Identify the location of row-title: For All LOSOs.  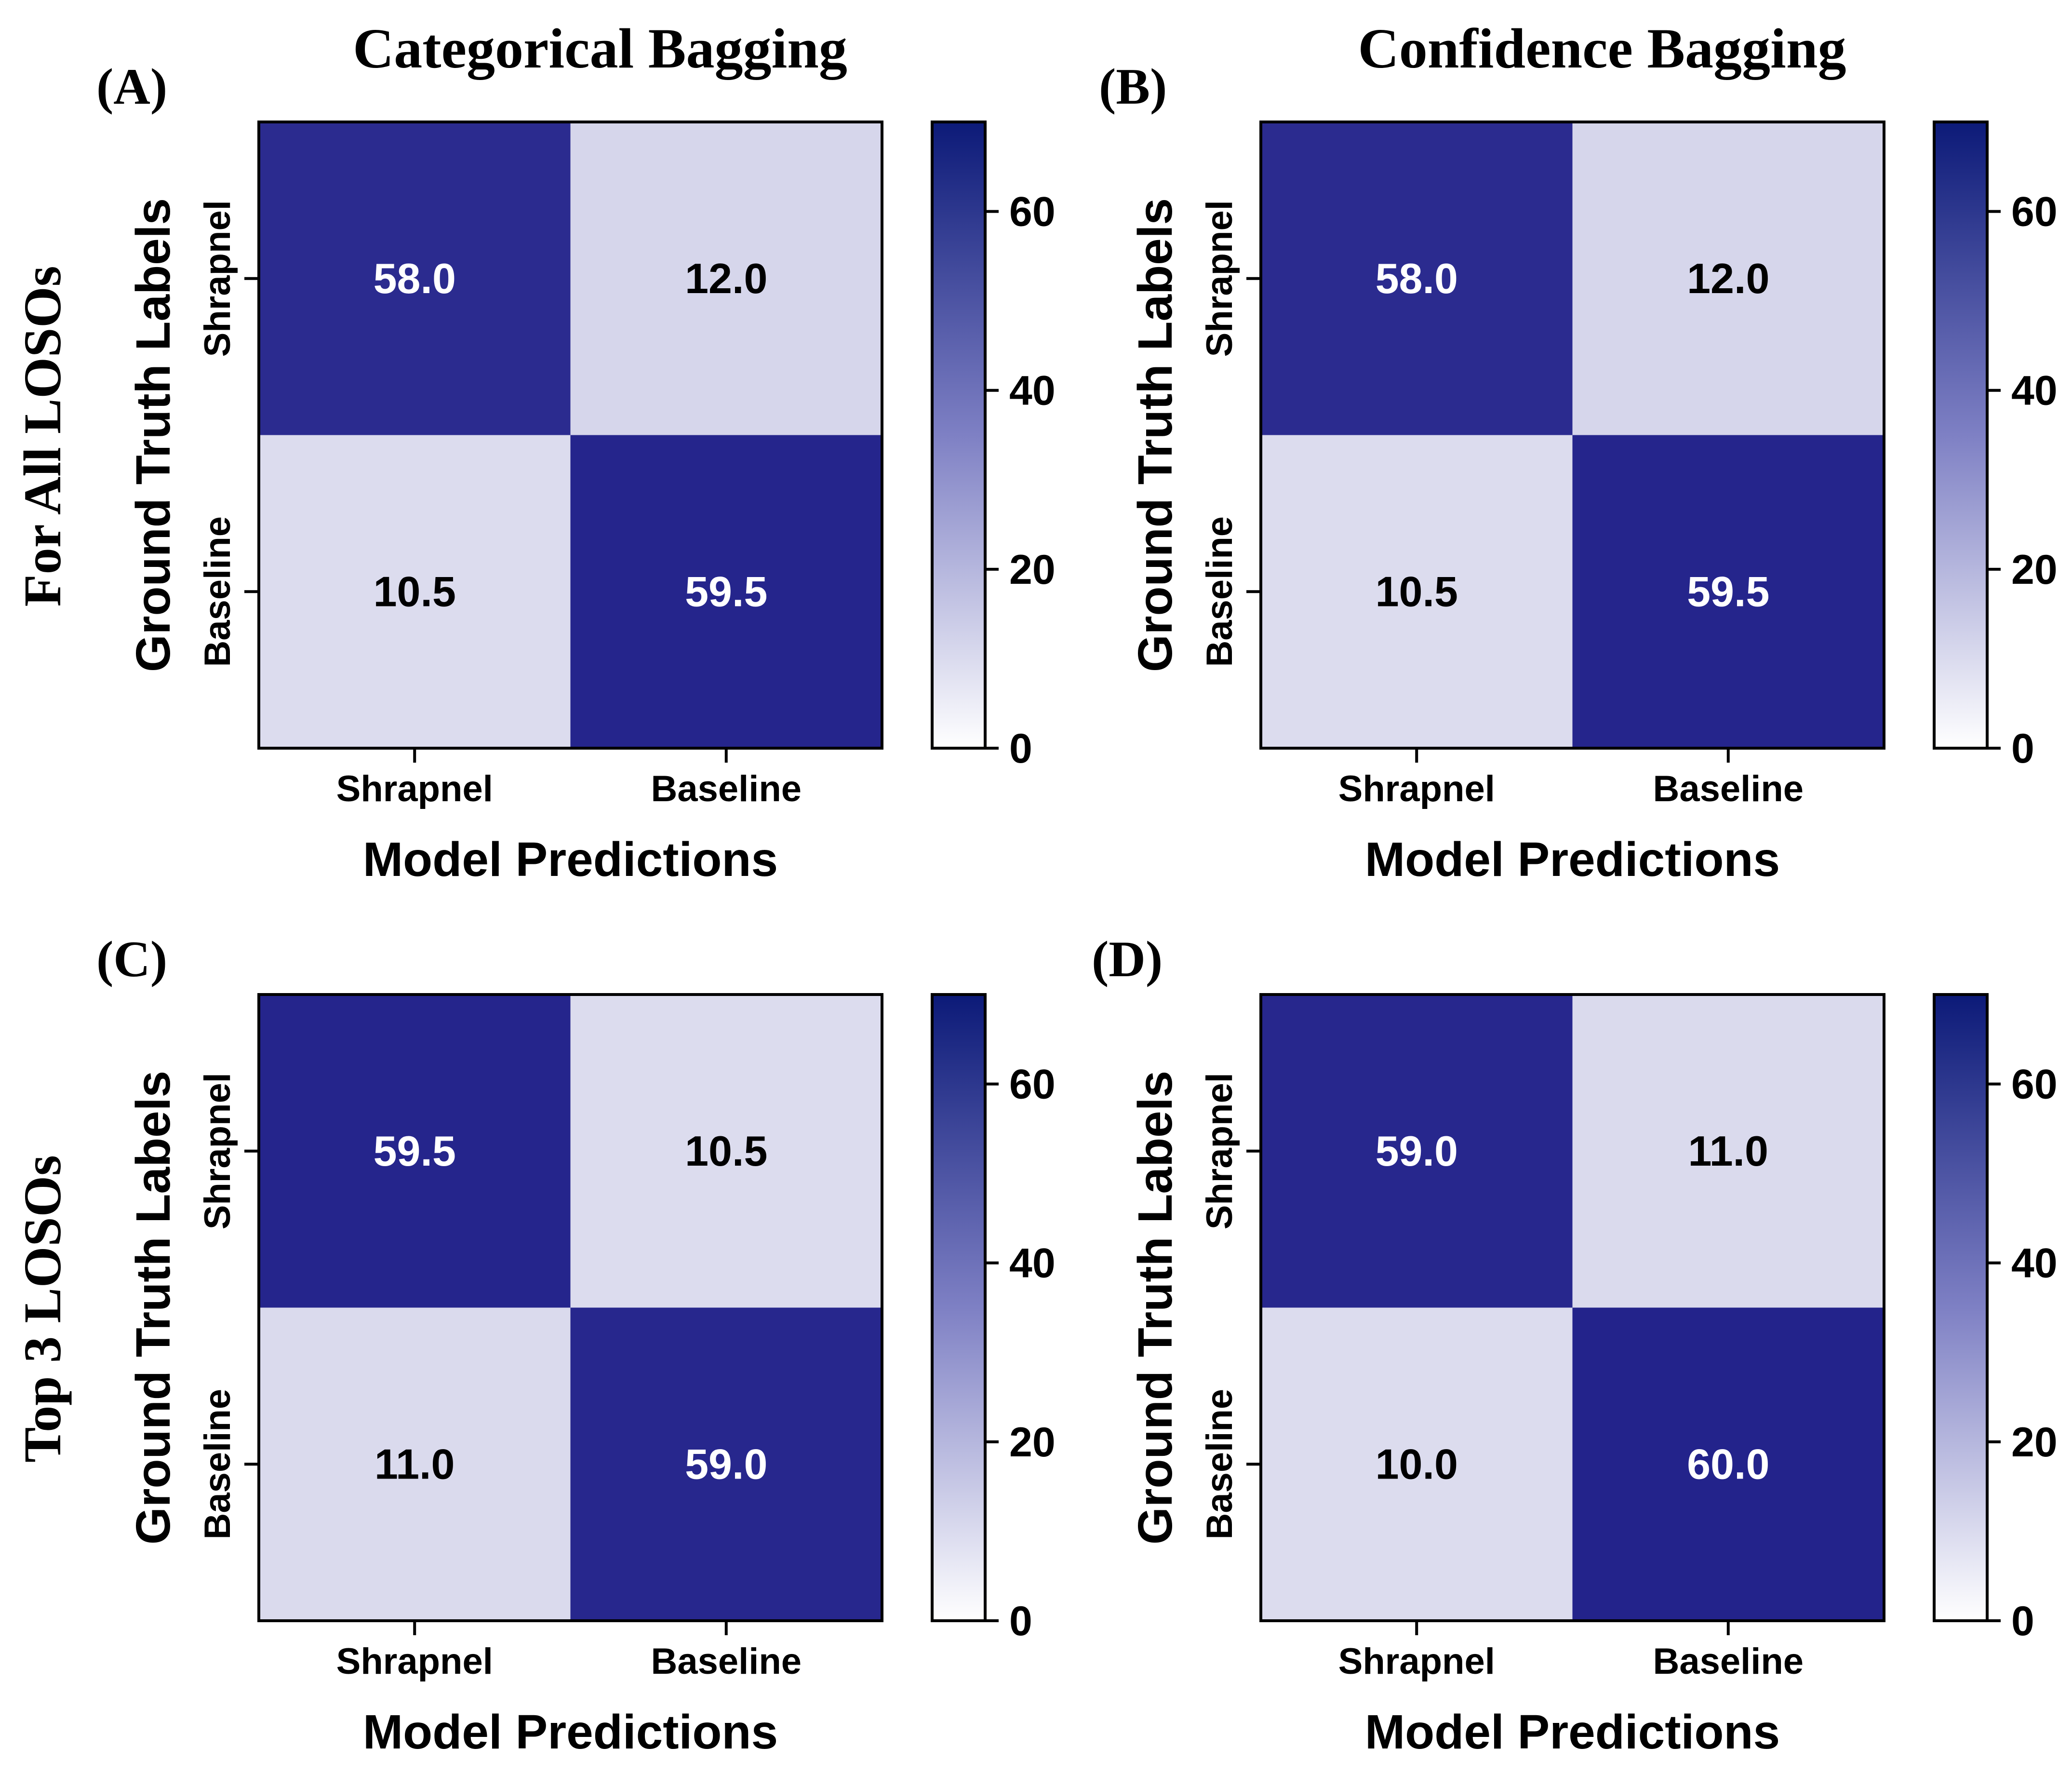
(42, 436).